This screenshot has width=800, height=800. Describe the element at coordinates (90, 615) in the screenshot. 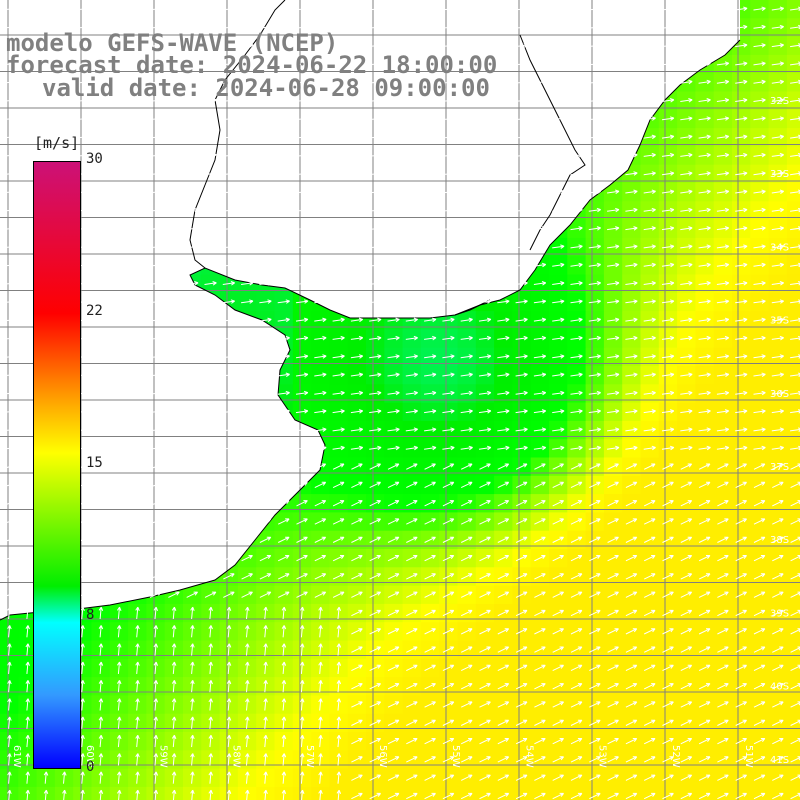

I see `colorbar-tick: 8` at that location.